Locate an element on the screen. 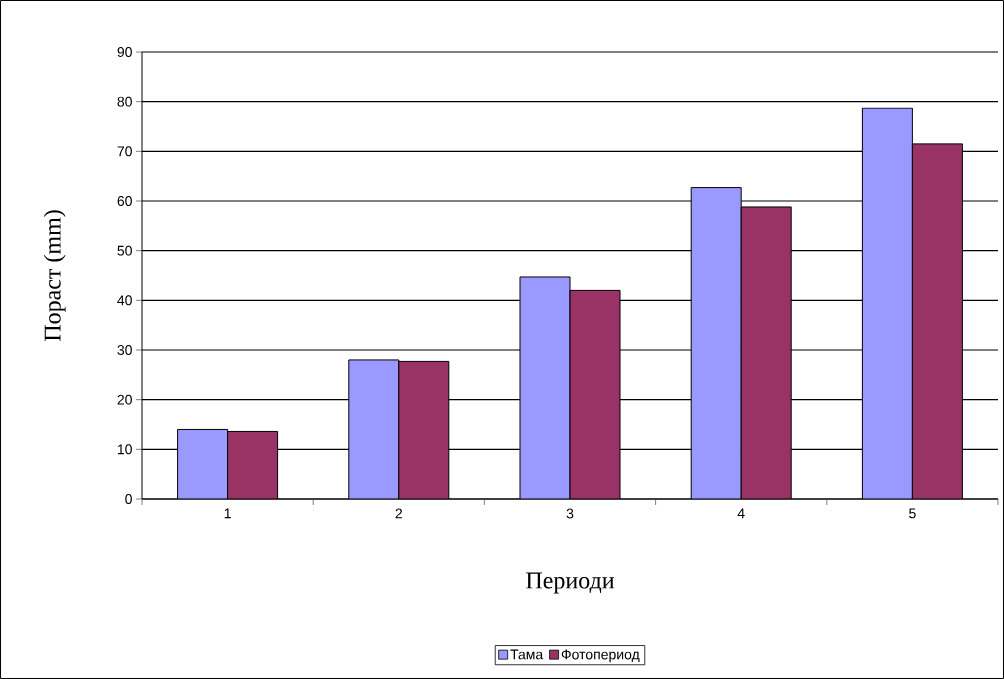 This screenshot has width=1004, height=679. y-tick-label: 50 is located at coordinates (124, 250).